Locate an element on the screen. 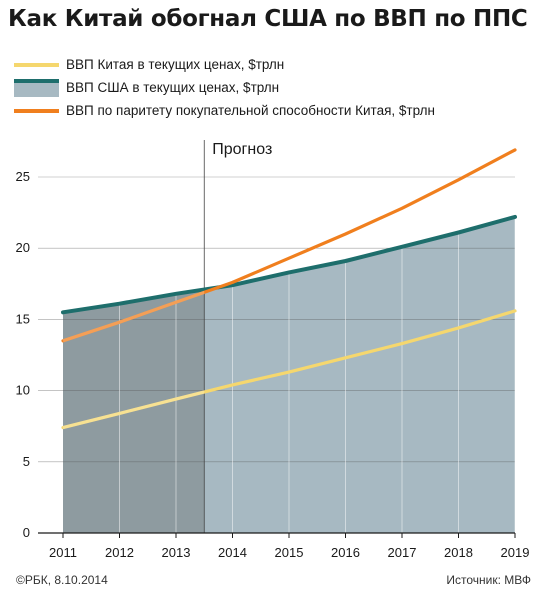  legend-swatch-china-ppp is located at coordinates (36, 111).